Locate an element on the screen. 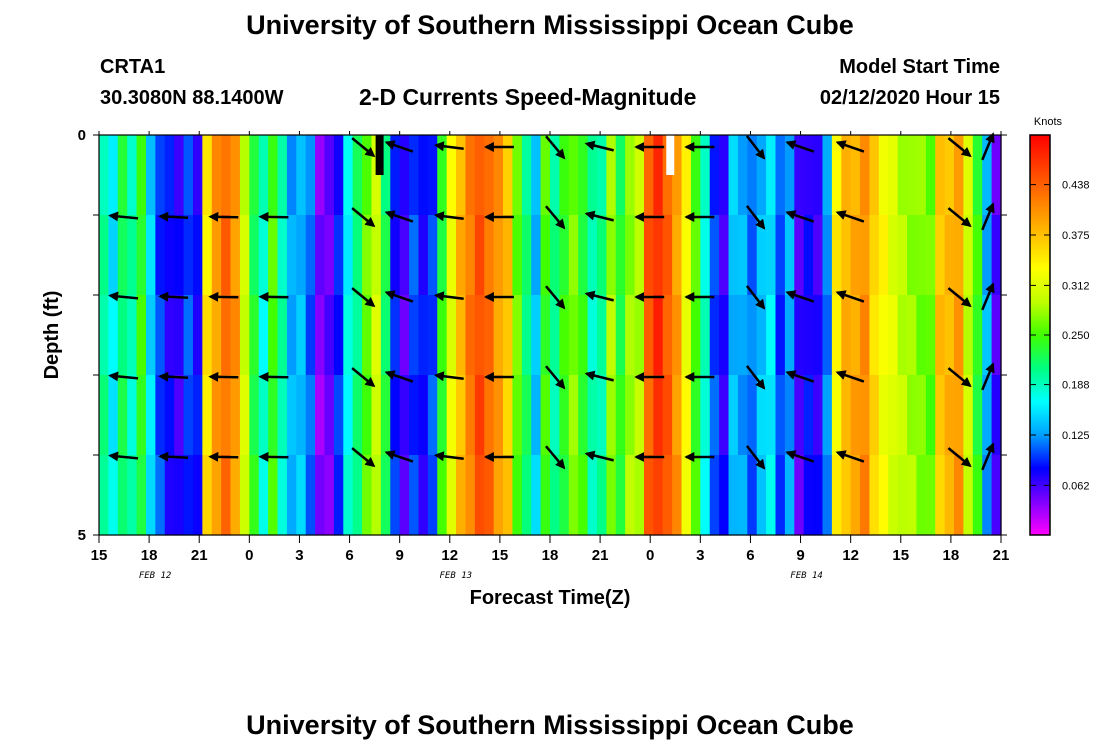 The height and width of the screenshot is (750, 1100). x-tick-label: 9 is located at coordinates (399, 555).